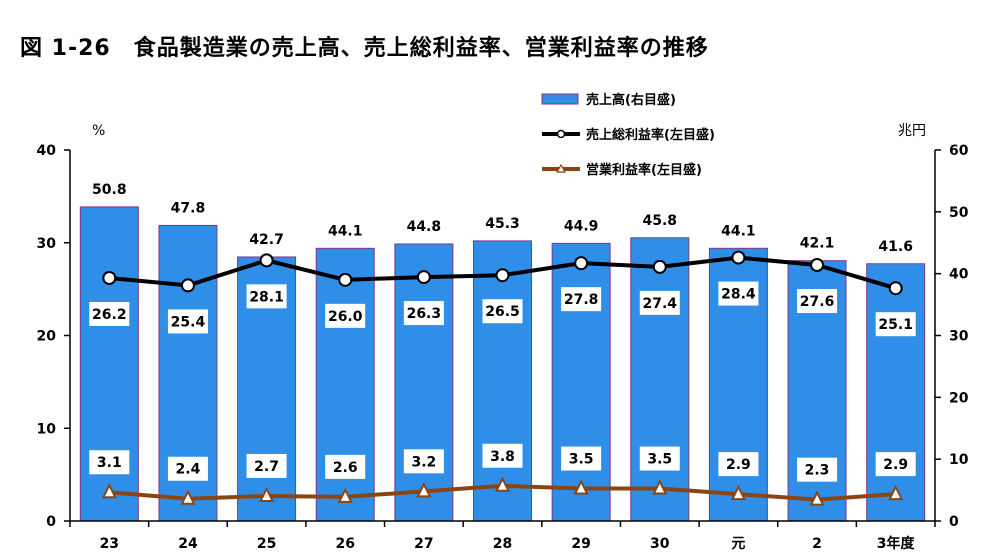  What do you see at coordinates (631, 100) in the screenshot?
I see `legend-label: 売上高(右目盛)` at bounding box center [631, 100].